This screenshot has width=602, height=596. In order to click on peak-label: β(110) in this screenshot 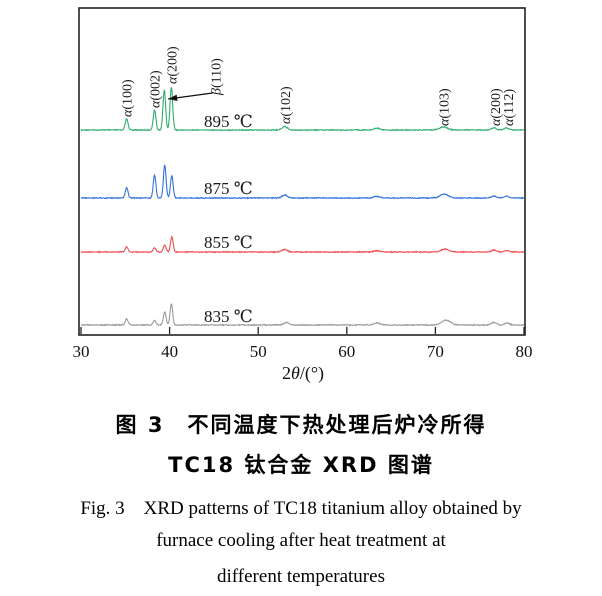, I will do `click(217, 77)`.